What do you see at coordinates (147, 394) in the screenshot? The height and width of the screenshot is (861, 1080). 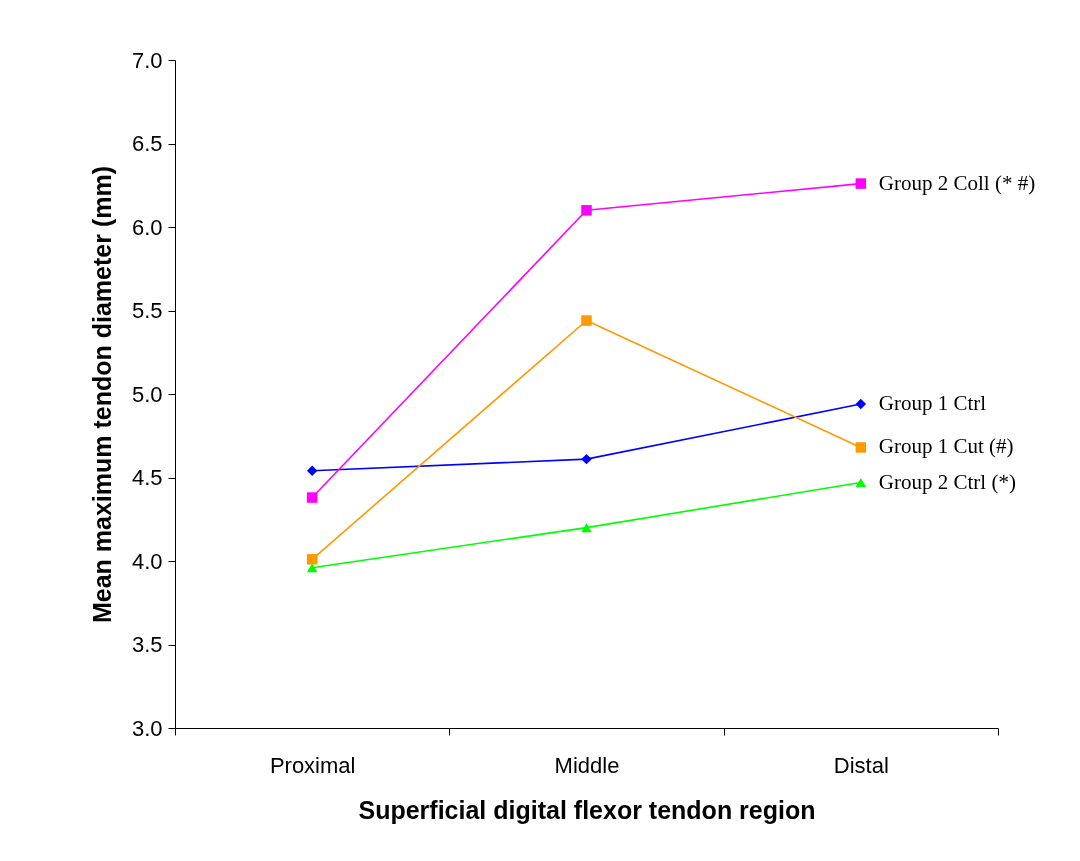 I see `y-tick-label: 5.0` at bounding box center [147, 394].